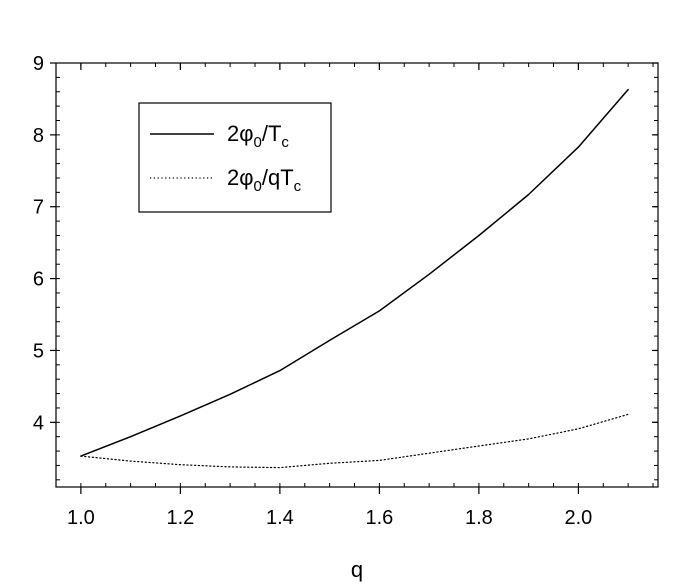  I want to click on x-tick-label: 1.4, so click(280, 518).